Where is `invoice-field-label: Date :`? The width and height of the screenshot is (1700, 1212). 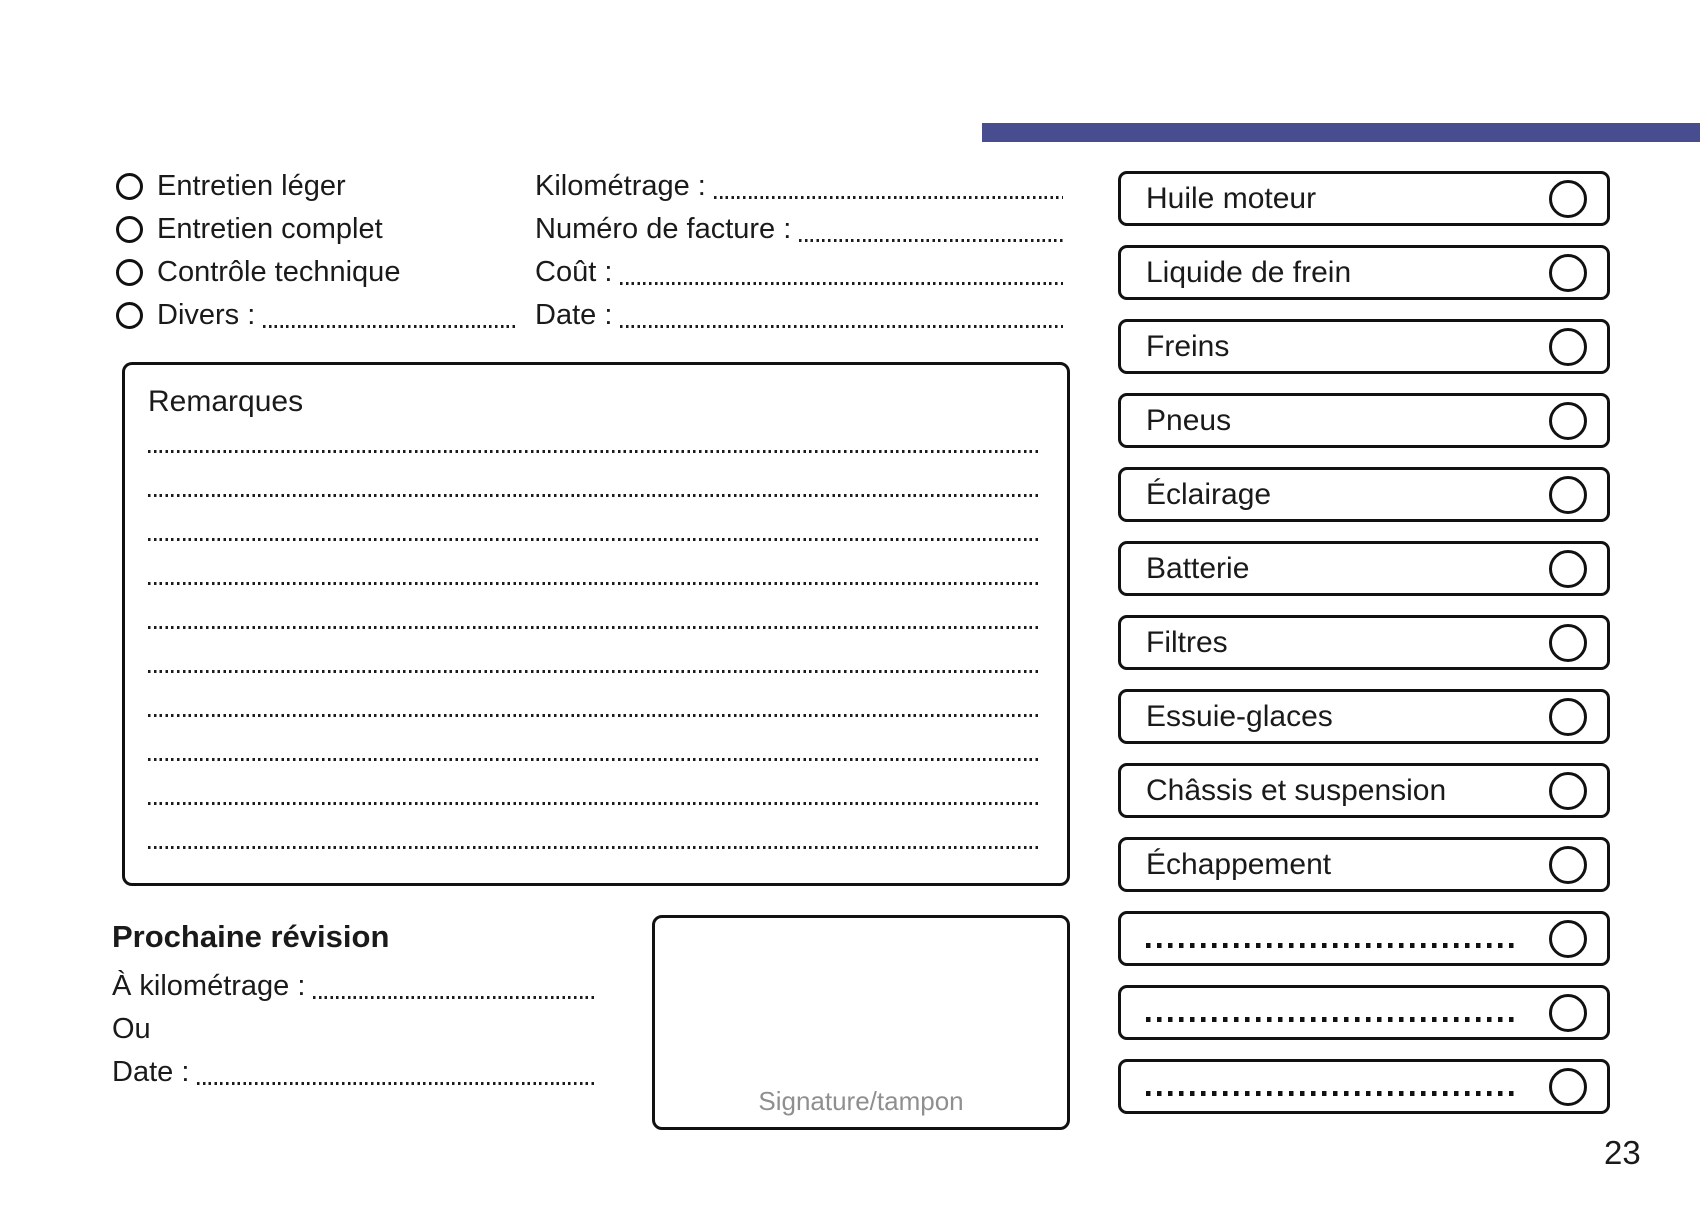
invoice-field-label: Date : is located at coordinates (574, 315).